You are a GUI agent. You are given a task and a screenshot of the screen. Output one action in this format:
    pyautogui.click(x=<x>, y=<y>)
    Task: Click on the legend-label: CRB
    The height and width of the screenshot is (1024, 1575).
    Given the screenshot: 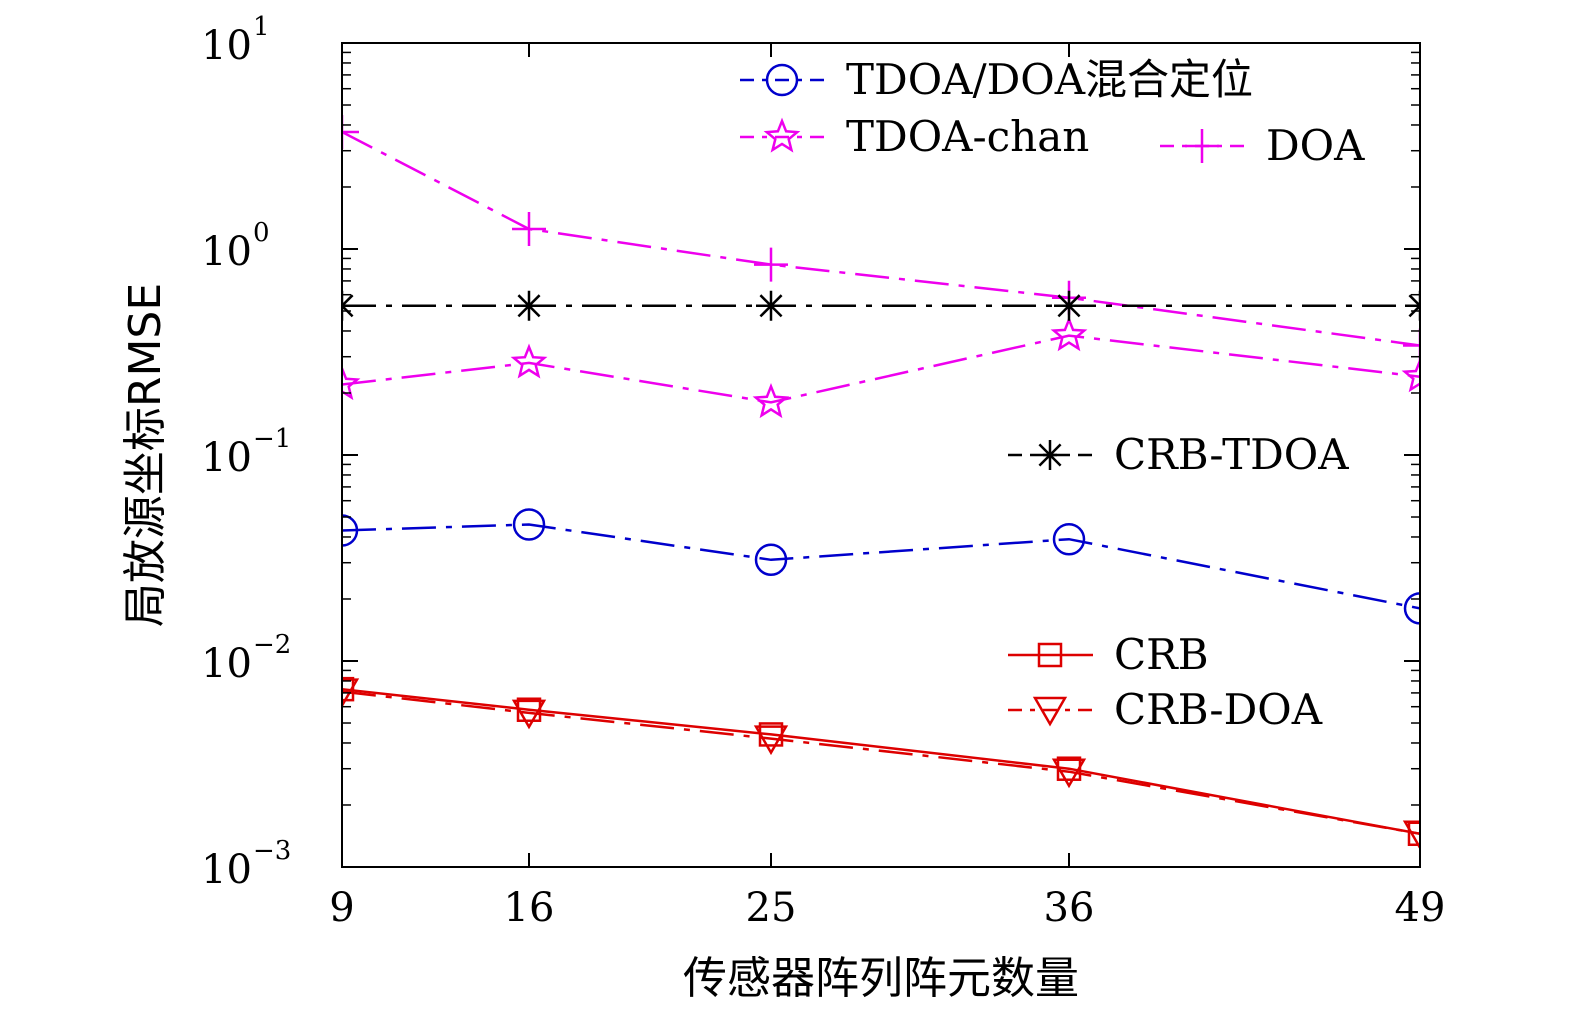 What is the action you would take?
    pyautogui.click(x=1161, y=654)
    